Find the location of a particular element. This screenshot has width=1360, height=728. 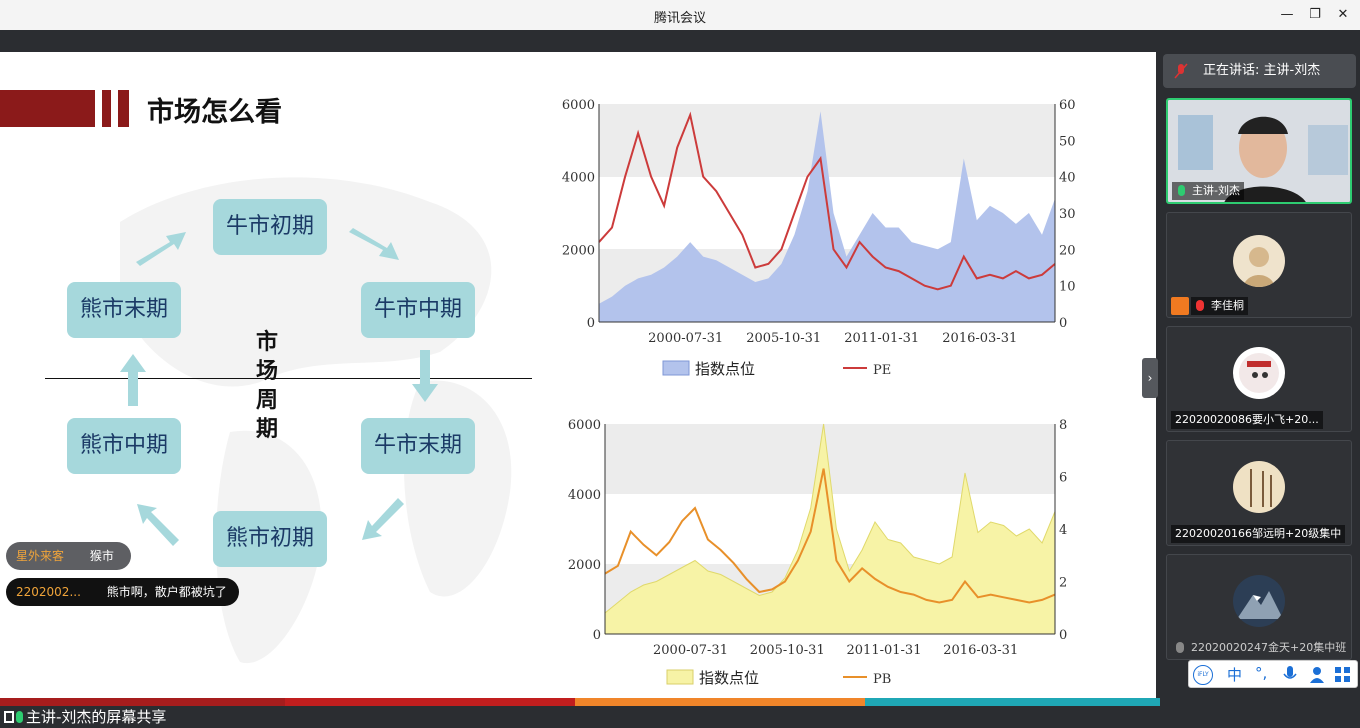

slide-title: 市场怎么看 is located at coordinates (214, 112).